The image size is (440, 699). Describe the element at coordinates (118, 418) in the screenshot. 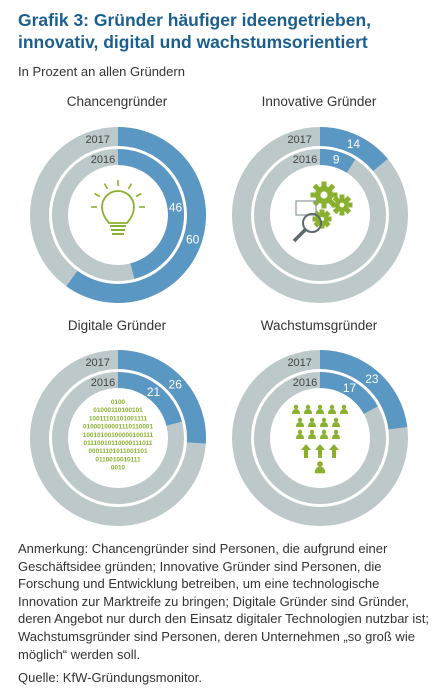

I see `binary-line: 10011101101001111` at that location.